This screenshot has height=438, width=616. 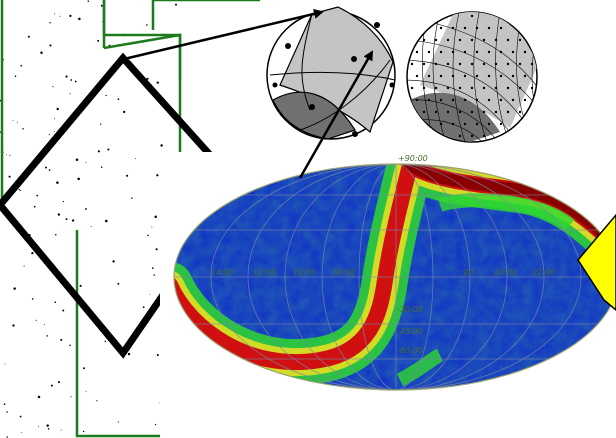 I want to click on dec-label-3: -60:00, so click(x=410, y=350).